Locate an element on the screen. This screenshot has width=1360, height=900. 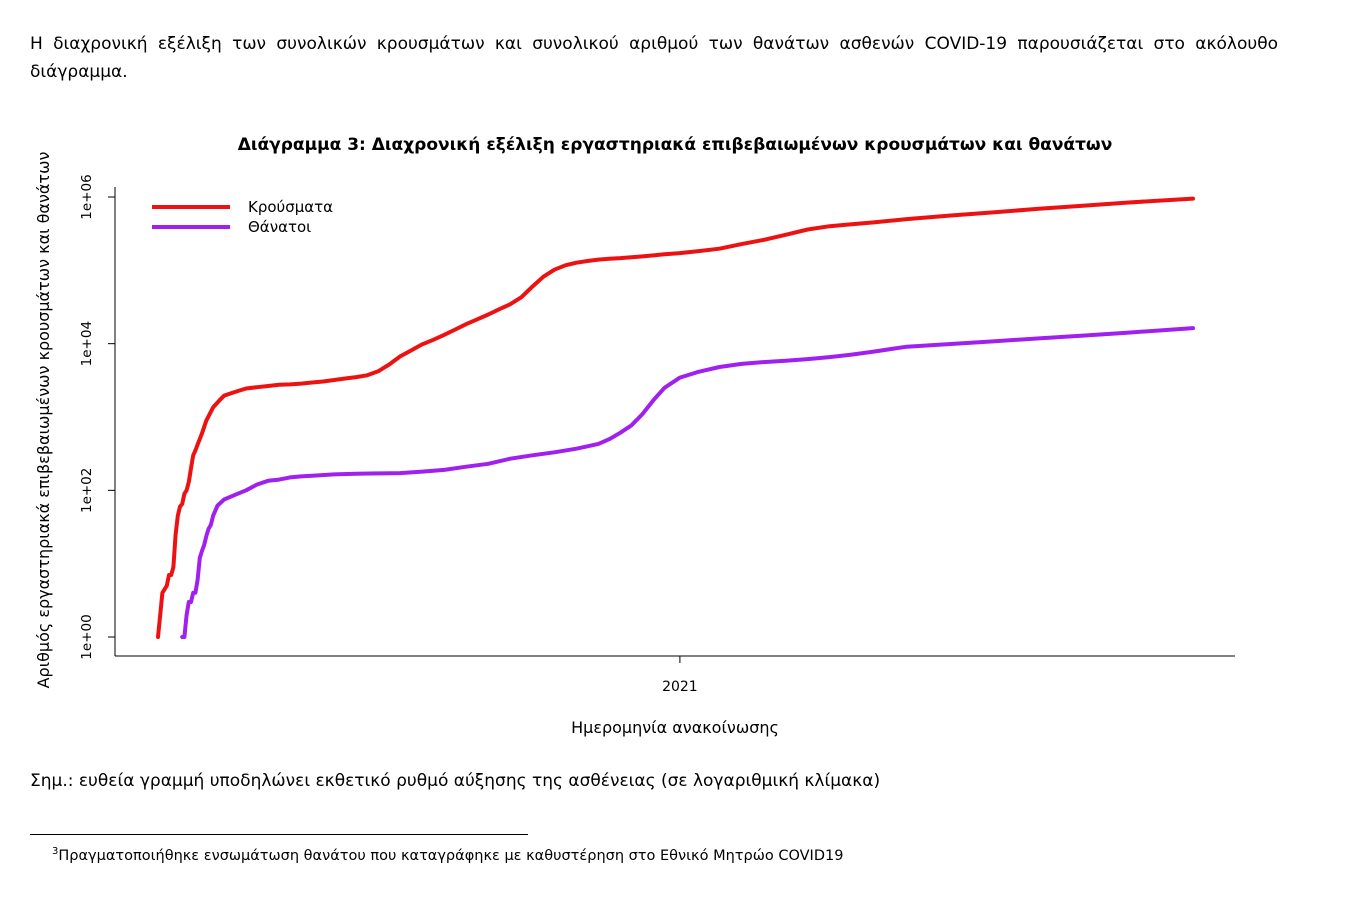
footnote-divider is located at coordinates (279, 834).